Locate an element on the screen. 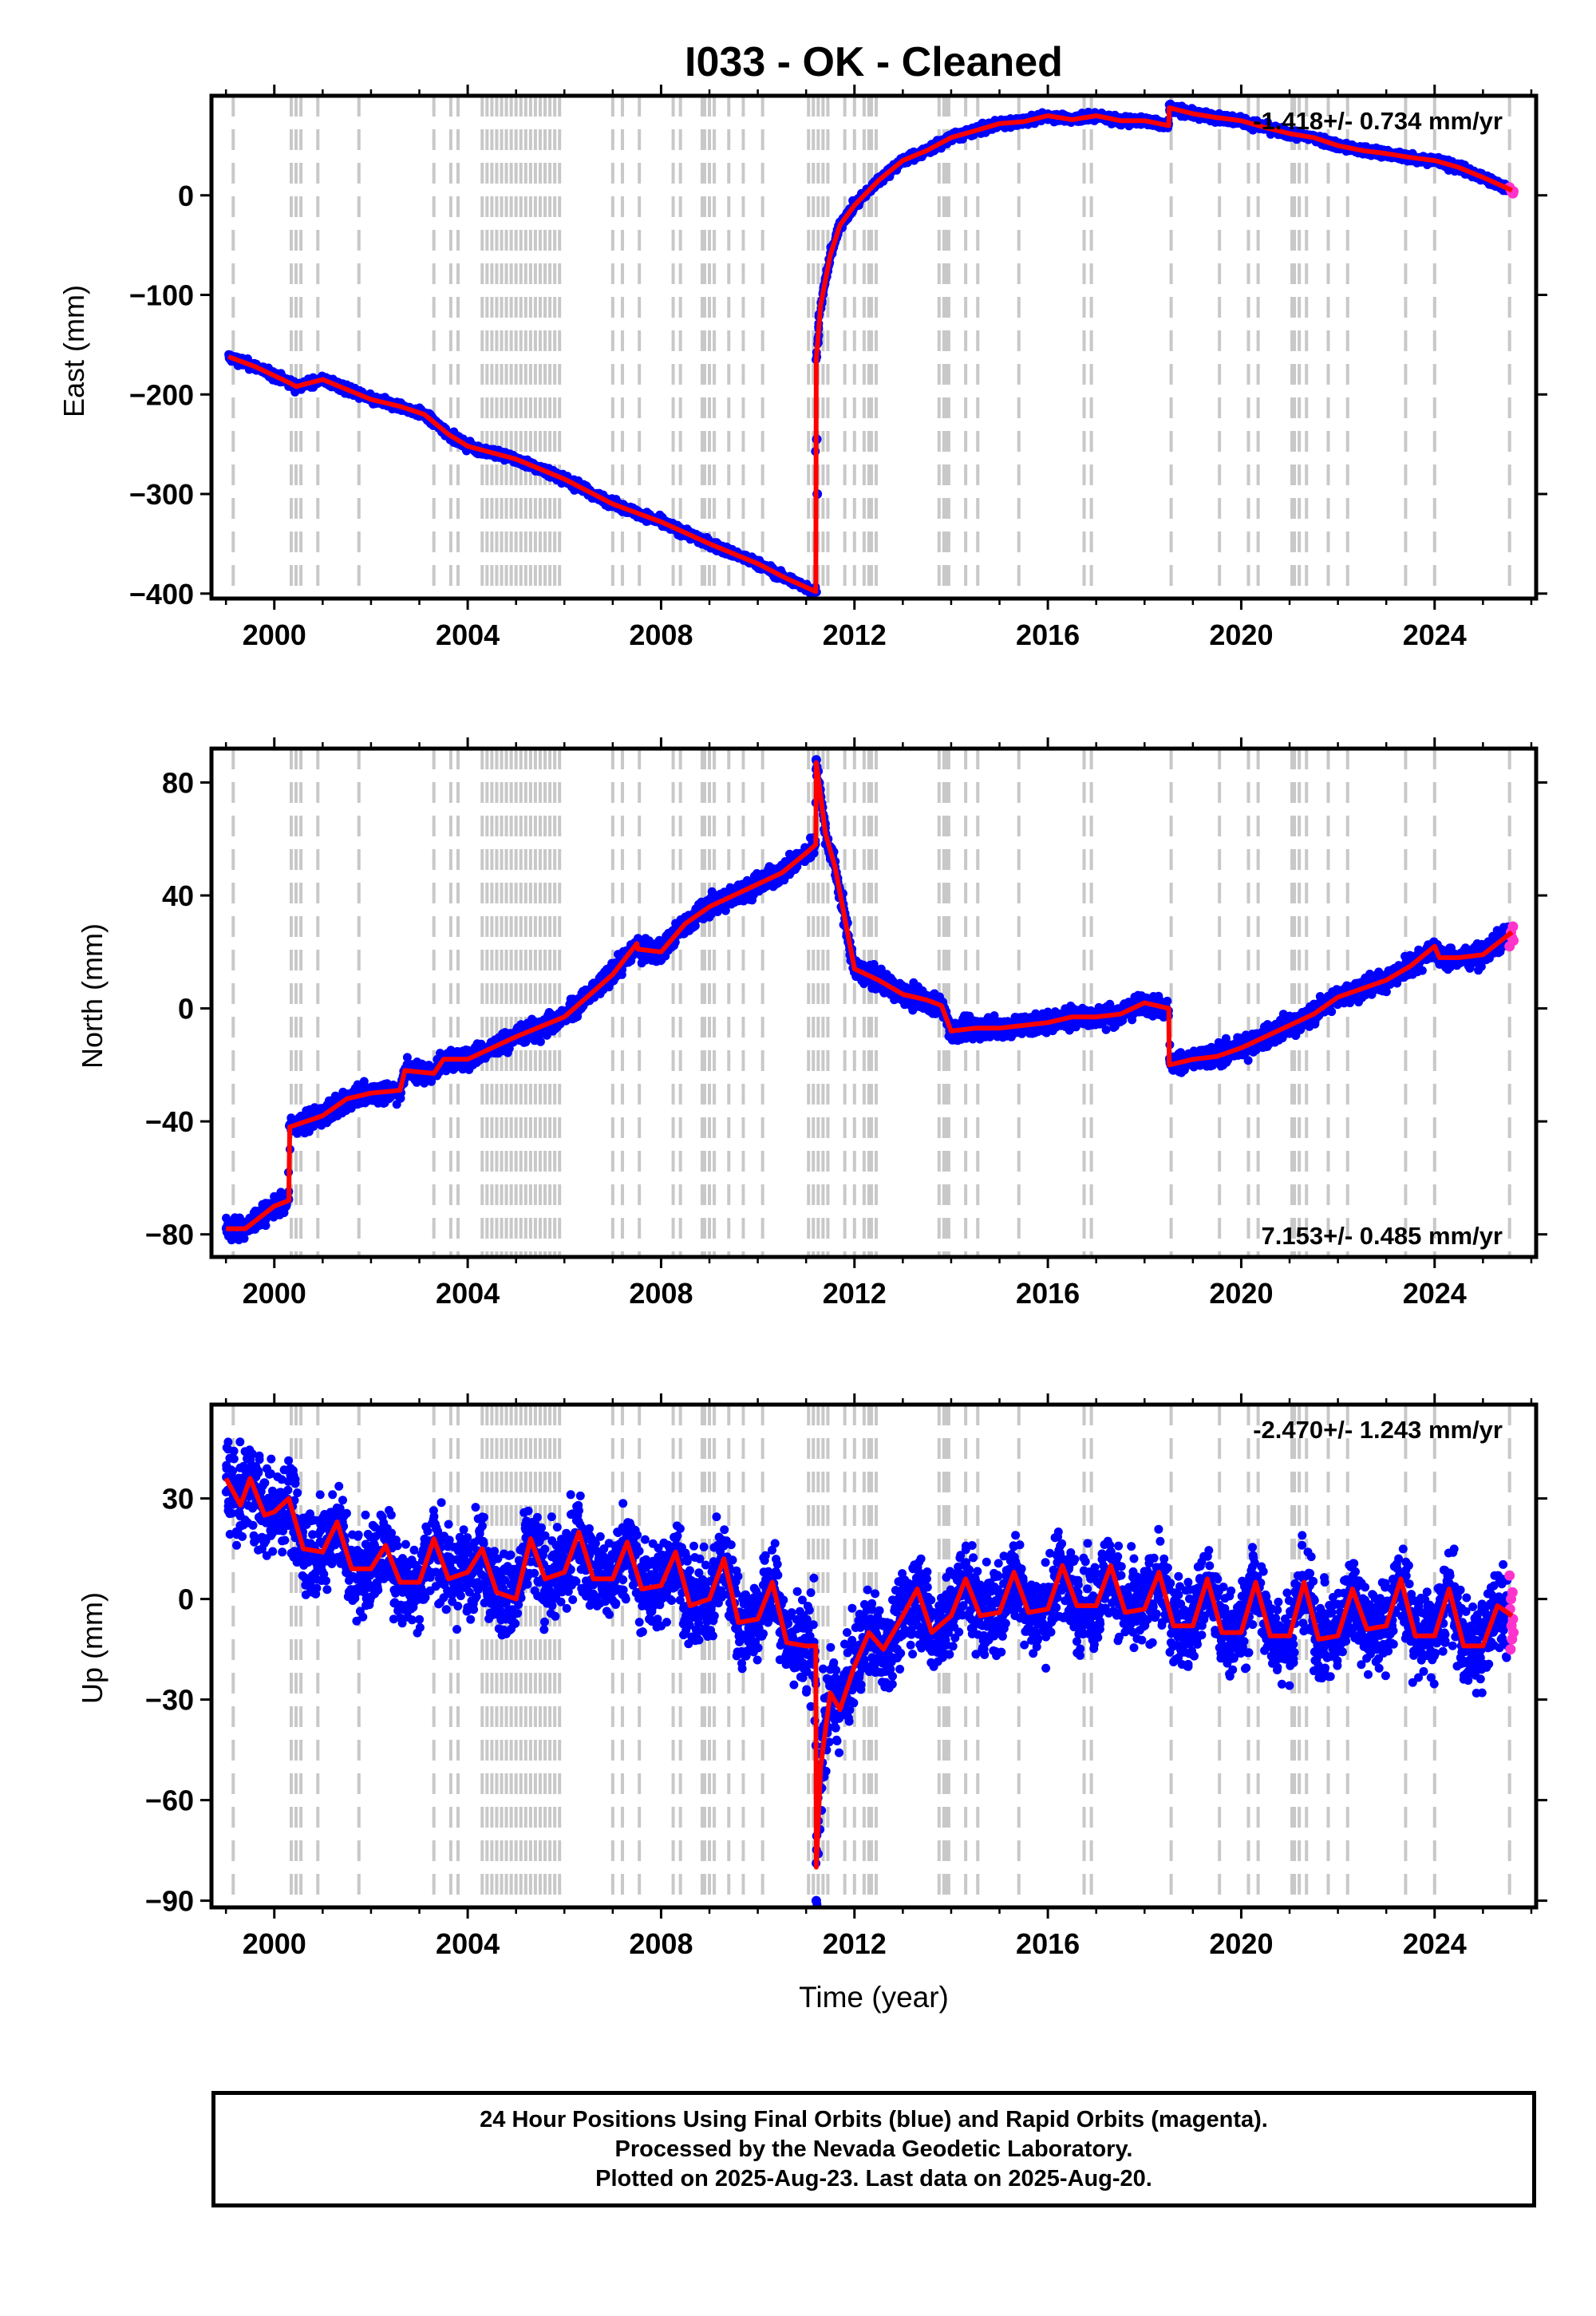 Image resolution: width=1596 pixels, height=2316 pixels. north-rate-label: 7.153+/- 0.485 mm/yr is located at coordinates (1382, 1236).